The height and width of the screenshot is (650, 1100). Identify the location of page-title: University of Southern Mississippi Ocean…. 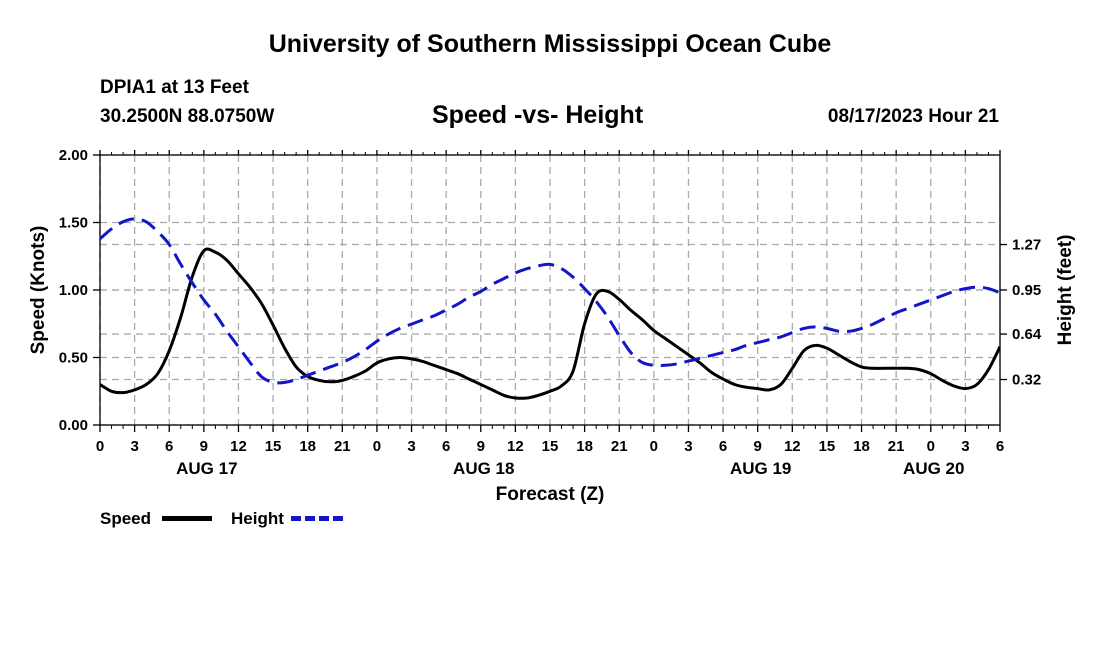
(550, 44).